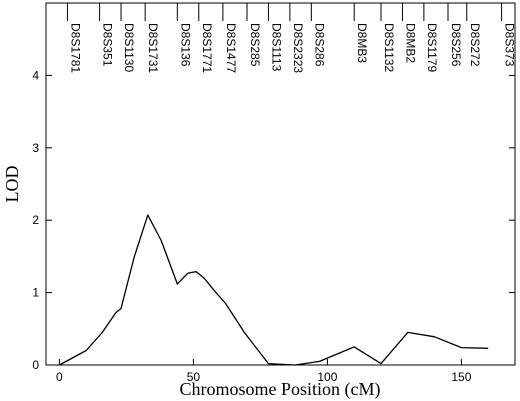 This screenshot has height=401, width=520. Describe the element at coordinates (35, 220) in the screenshot. I see `y-tick-label: 2` at that location.